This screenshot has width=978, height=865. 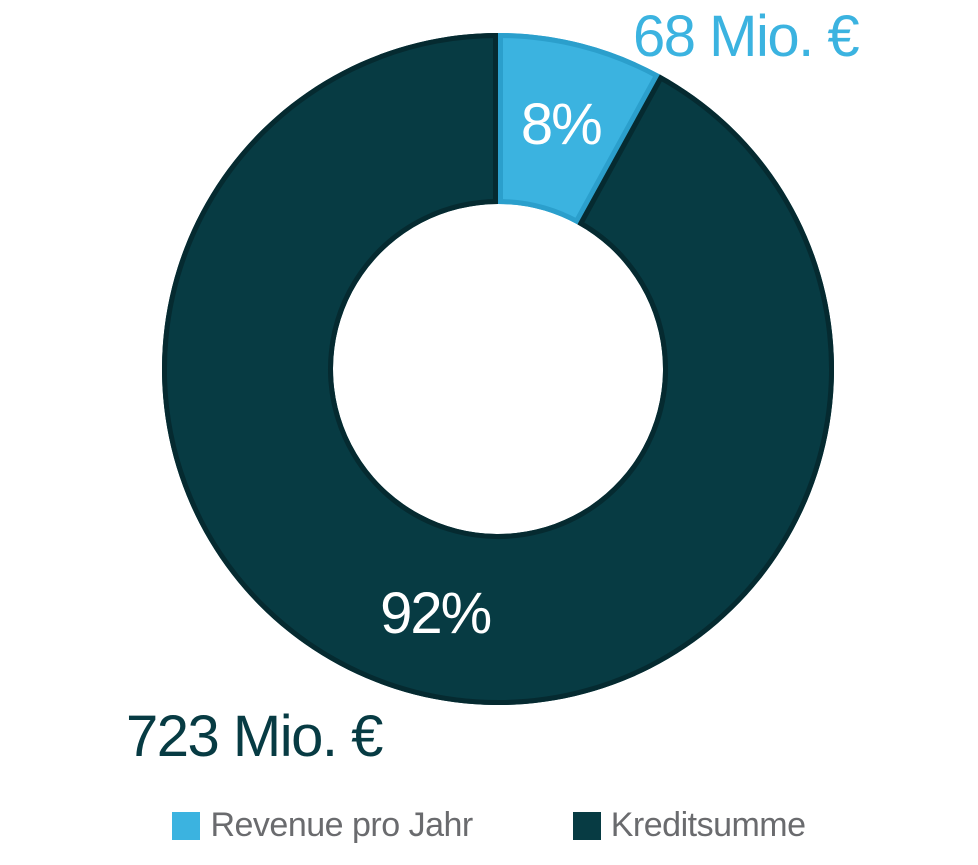 I want to click on legend-label-kreditsumme: Kreditsumme, so click(x=708, y=825).